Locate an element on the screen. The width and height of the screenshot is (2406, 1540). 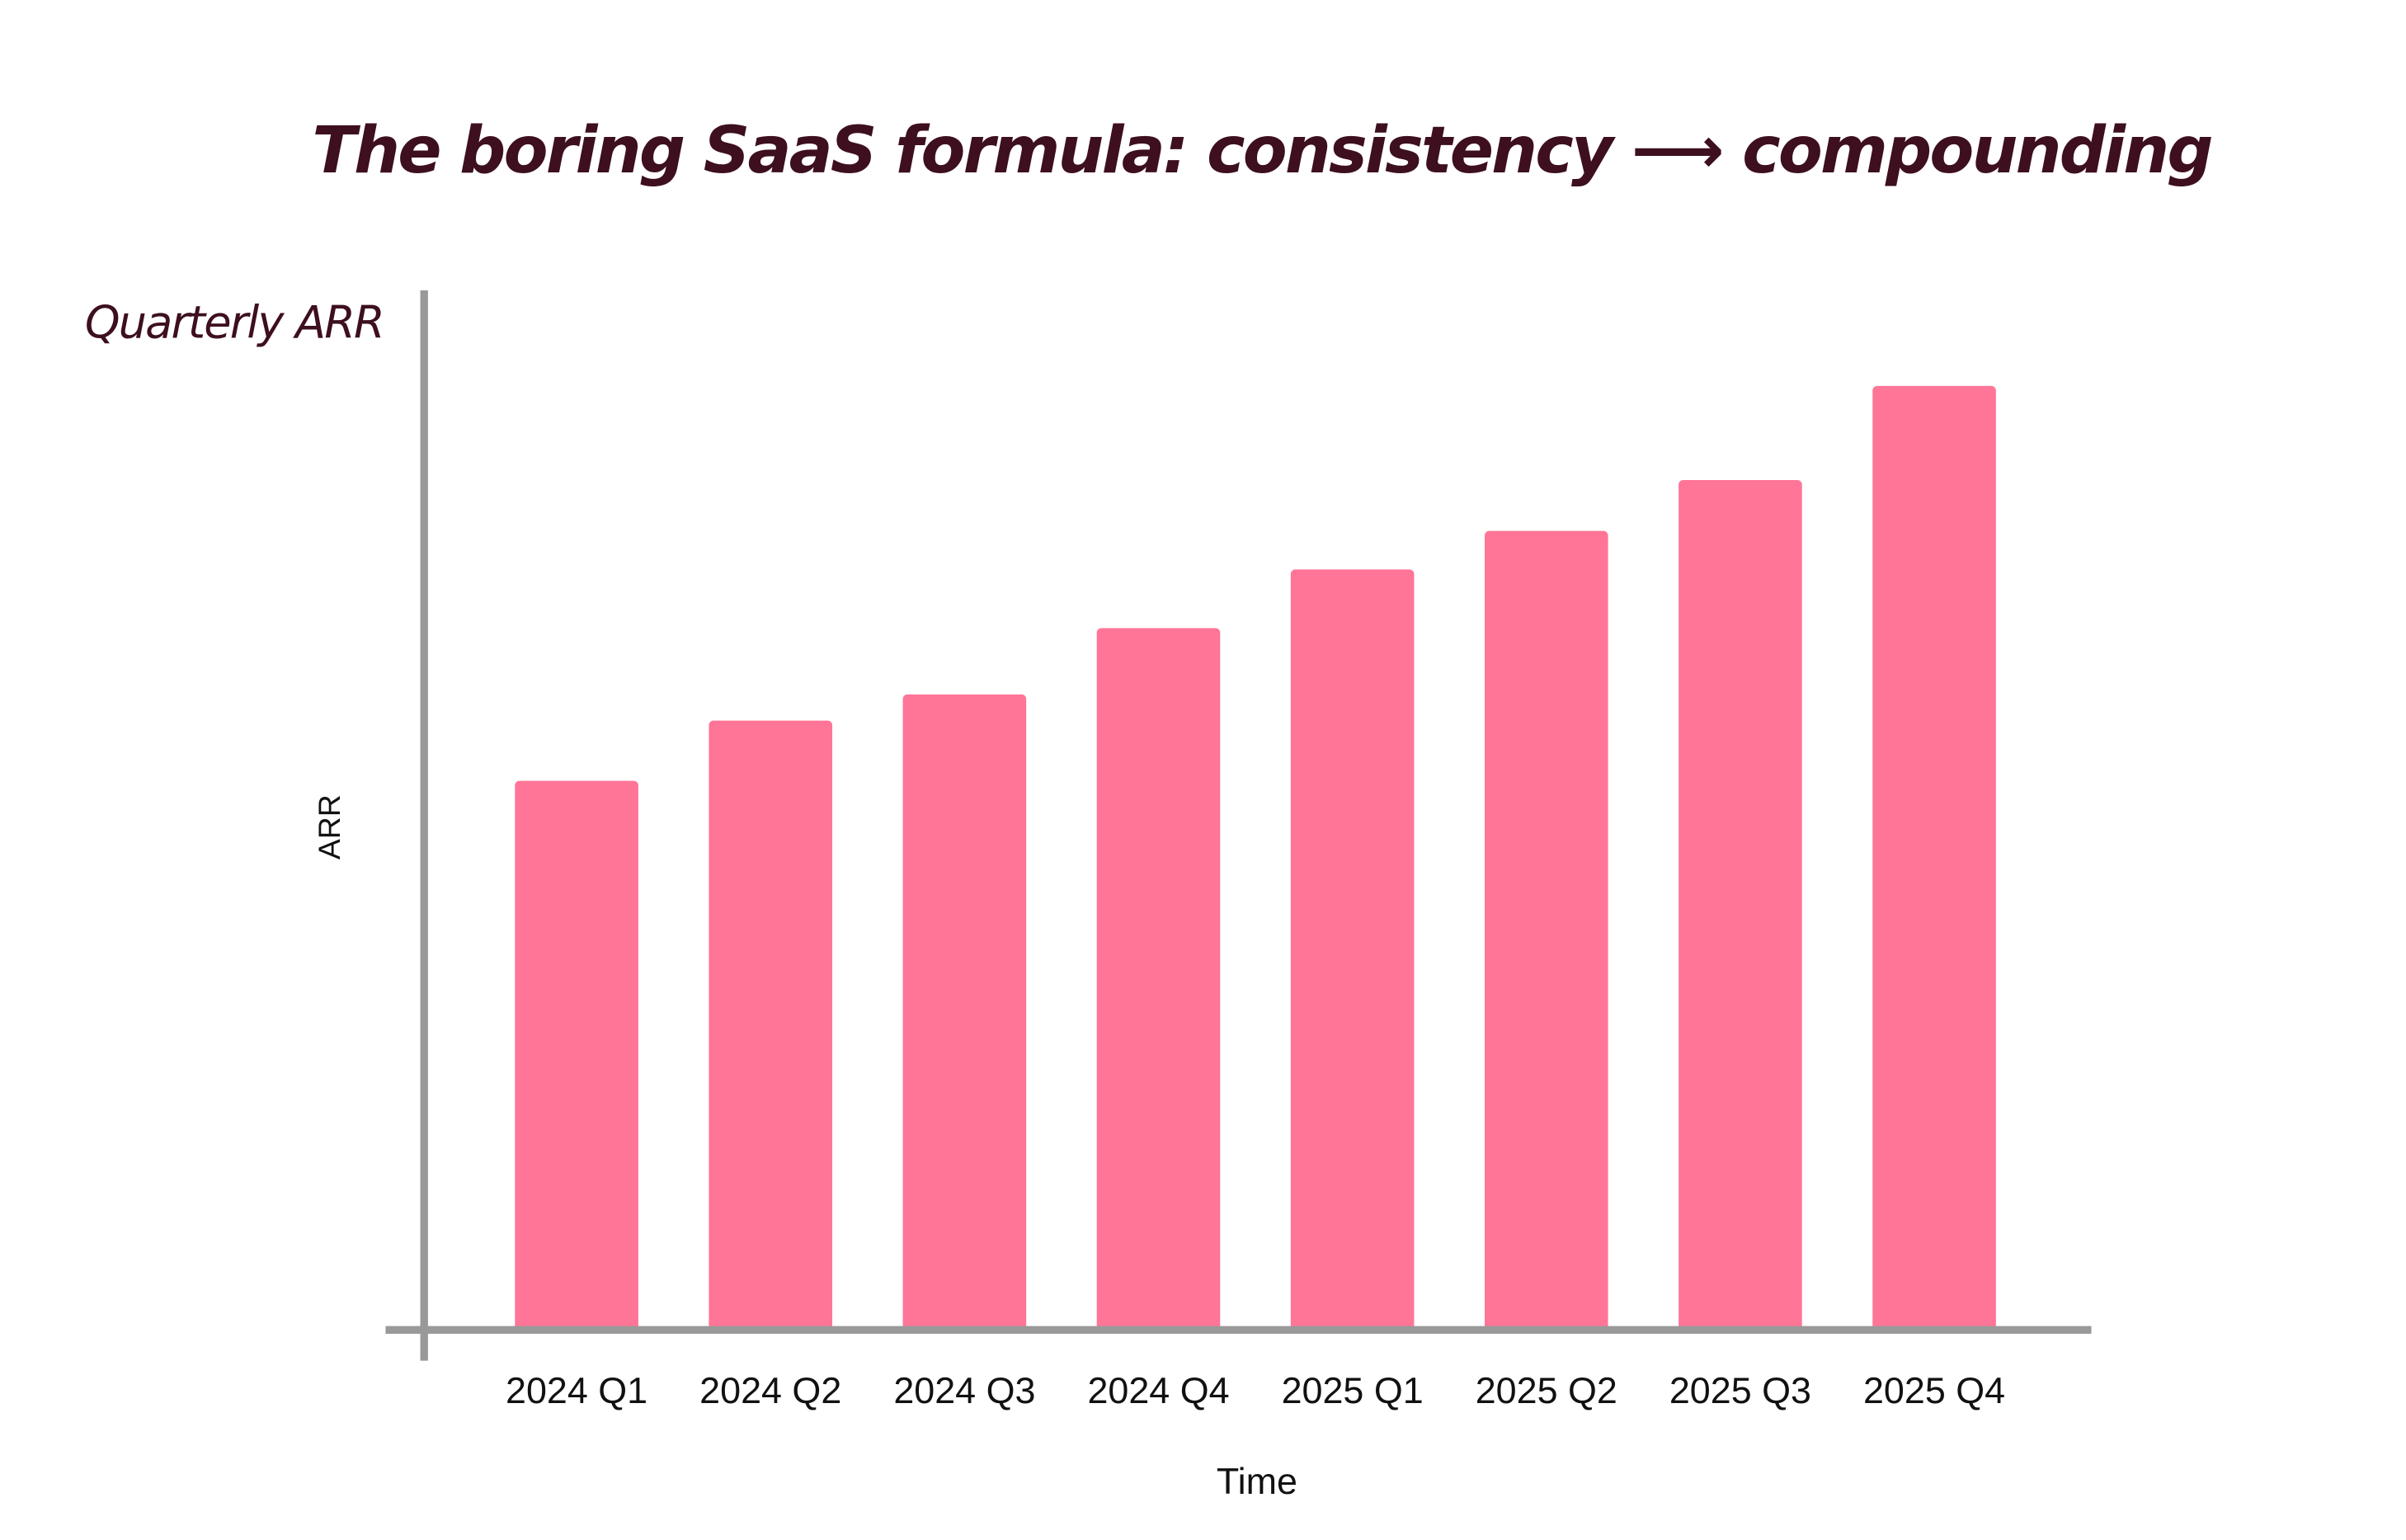
x-tick-label: 2024 Q2 is located at coordinates (770, 1390).